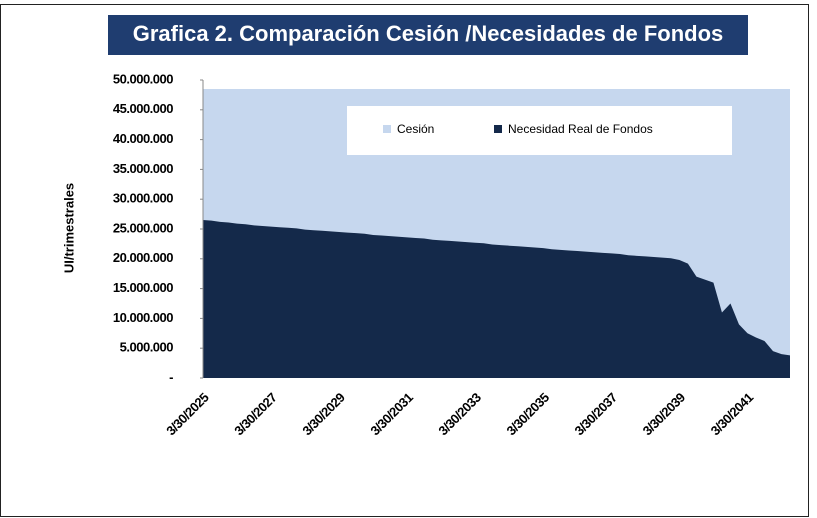 Image resolution: width=817 pixels, height=518 pixels. I want to click on legend: Cesión Necesidad Real de Fondos, so click(539, 130).